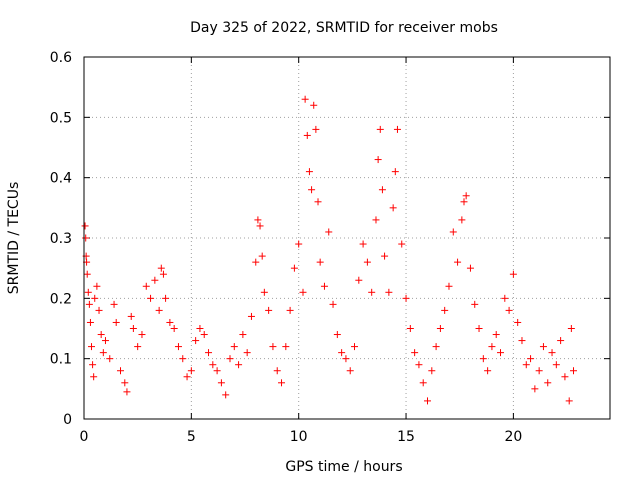  I want to click on y-tick-label: 0.5, so click(61, 118).